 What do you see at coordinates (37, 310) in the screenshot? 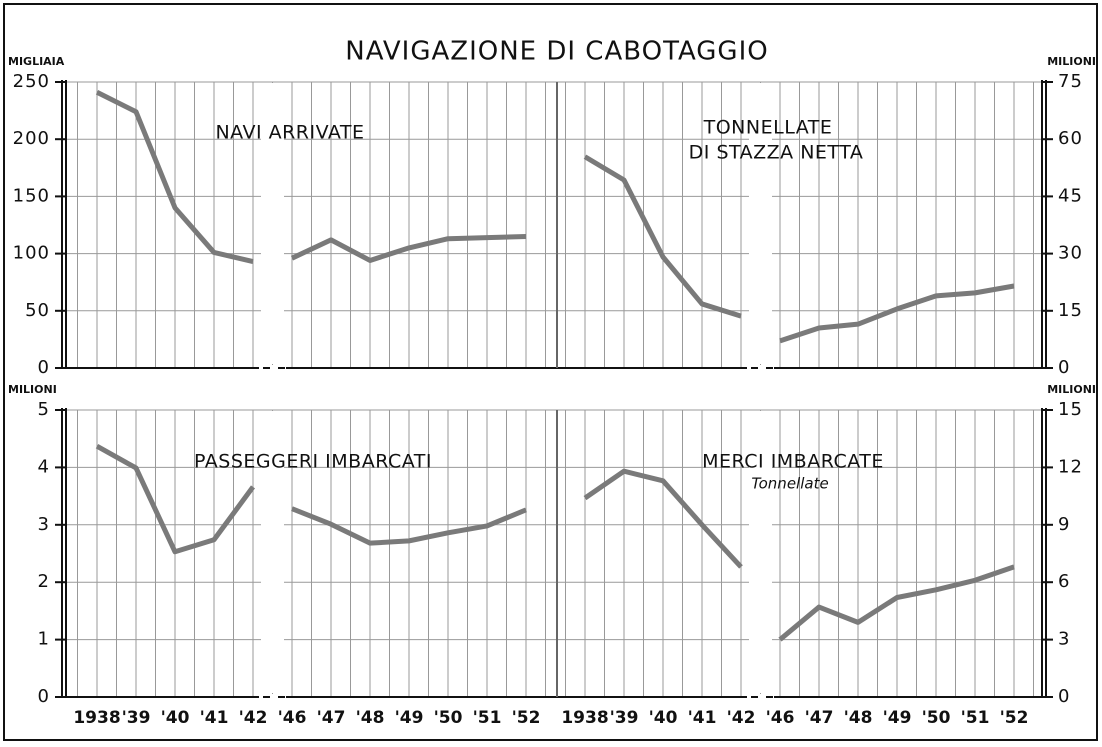
I see `y-tick-label: 50` at bounding box center [37, 310].